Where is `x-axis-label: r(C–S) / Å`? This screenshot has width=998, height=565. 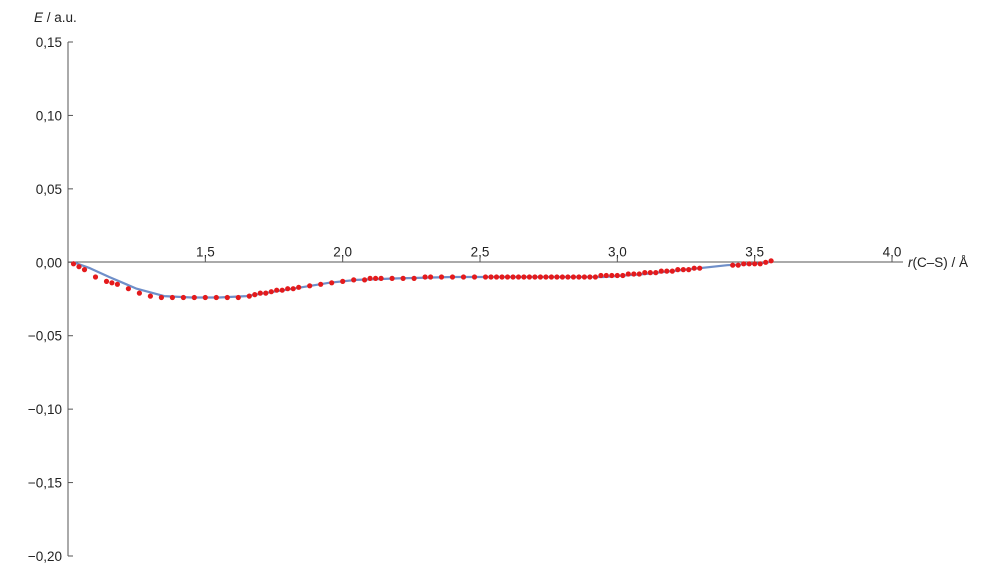
x-axis-label: r(C–S) / Å is located at coordinates (938, 262).